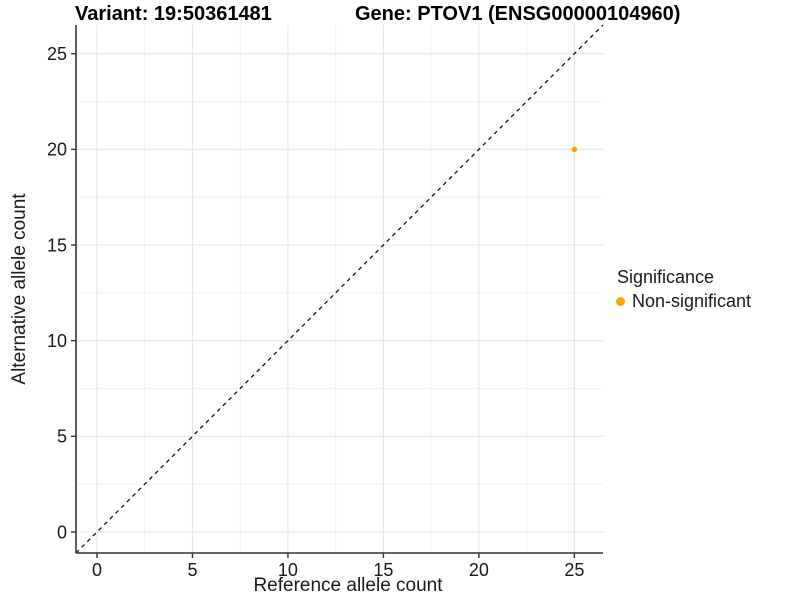 The image size is (800, 600). I want to click on legend-point-icon, so click(620, 301).